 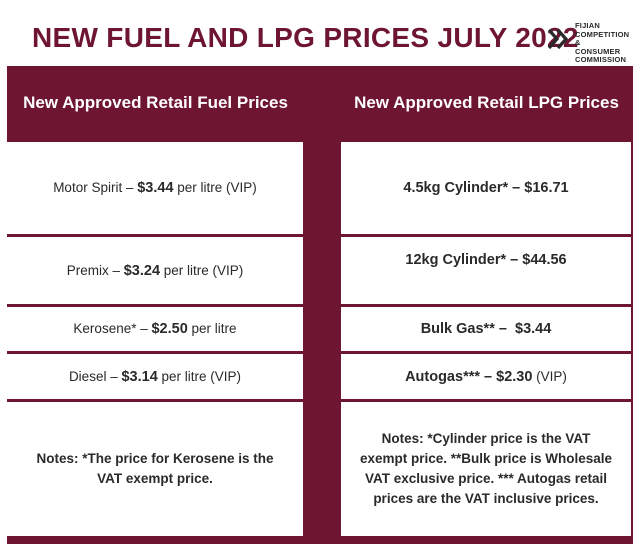 What do you see at coordinates (464, 187) in the screenshot?
I see `lpg-name: 4.5kg Cylinder* –` at bounding box center [464, 187].